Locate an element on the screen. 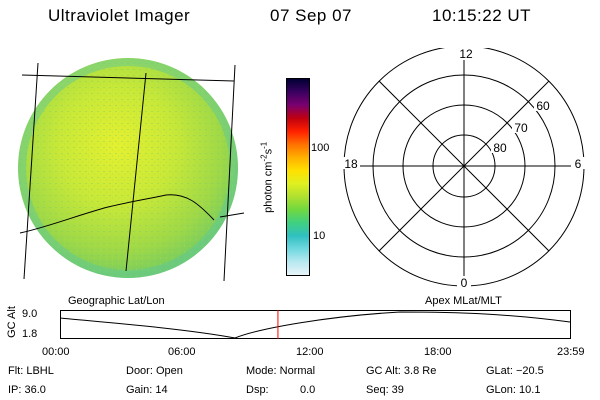  alt-xtick-1200: 12:00 is located at coordinates (310, 352).